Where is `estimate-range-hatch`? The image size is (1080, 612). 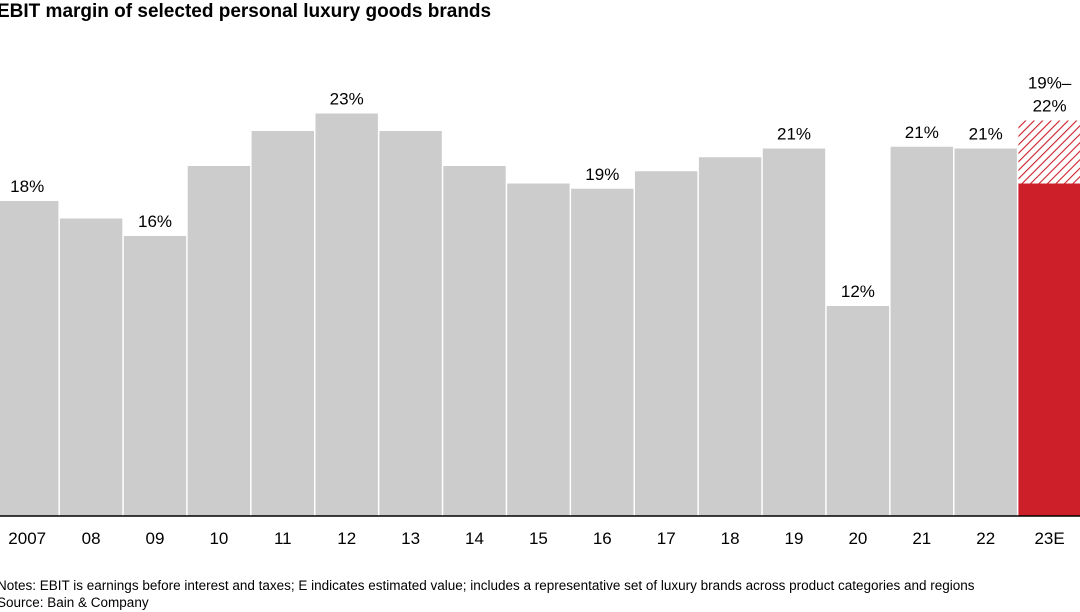 estimate-range-hatch is located at coordinates (1049, 152).